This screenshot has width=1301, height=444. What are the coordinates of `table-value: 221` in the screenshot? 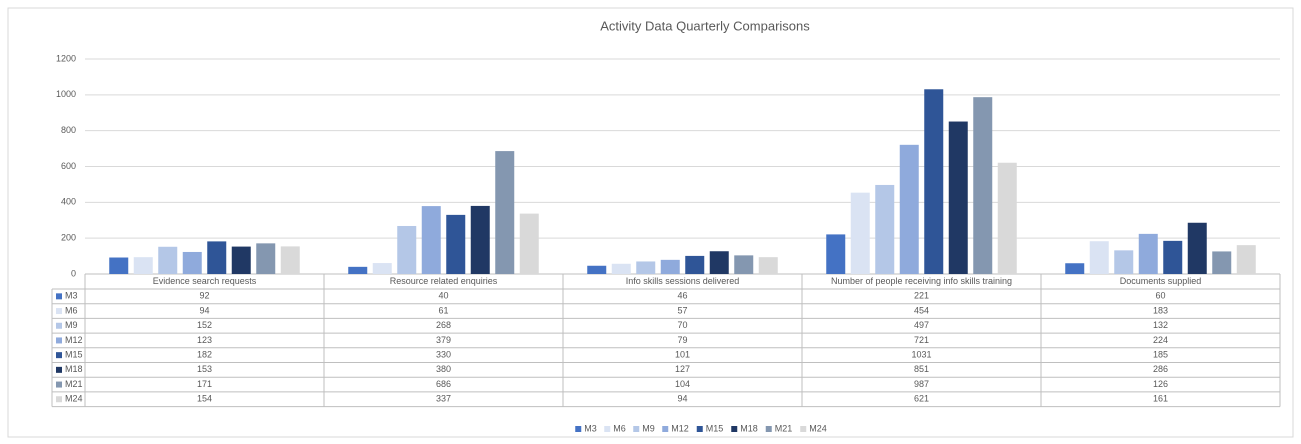 It's located at (921, 296).